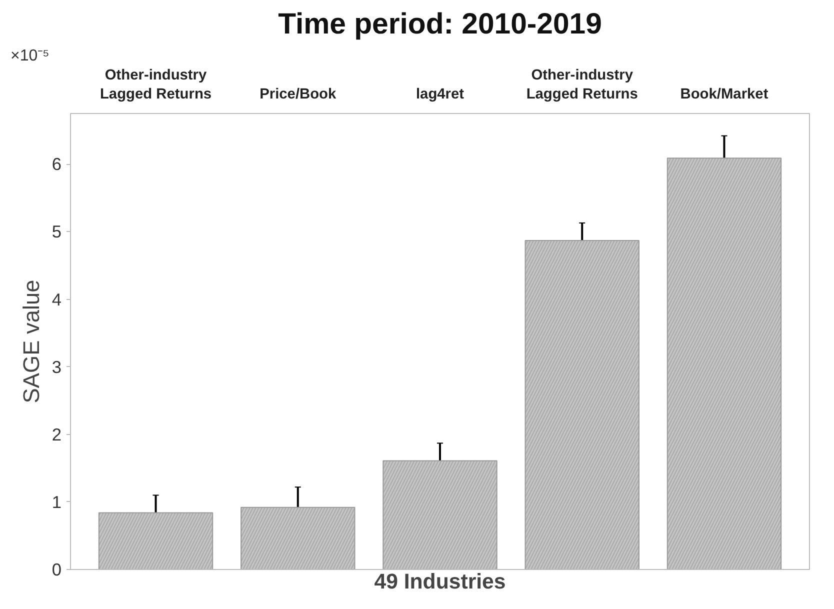 This screenshot has height=609, width=834. I want to click on x-axis-title: 49 Industries, so click(440, 582).